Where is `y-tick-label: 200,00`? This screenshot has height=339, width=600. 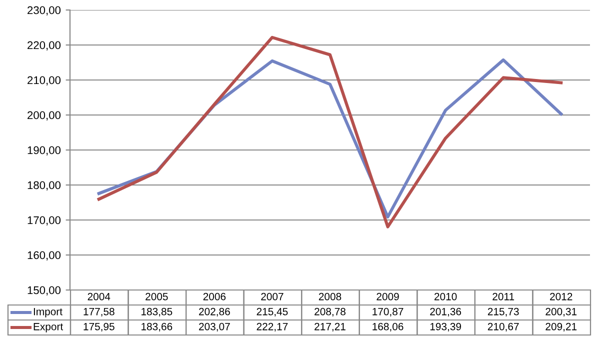 y-tick-label: 200,00 is located at coordinates (44, 115).